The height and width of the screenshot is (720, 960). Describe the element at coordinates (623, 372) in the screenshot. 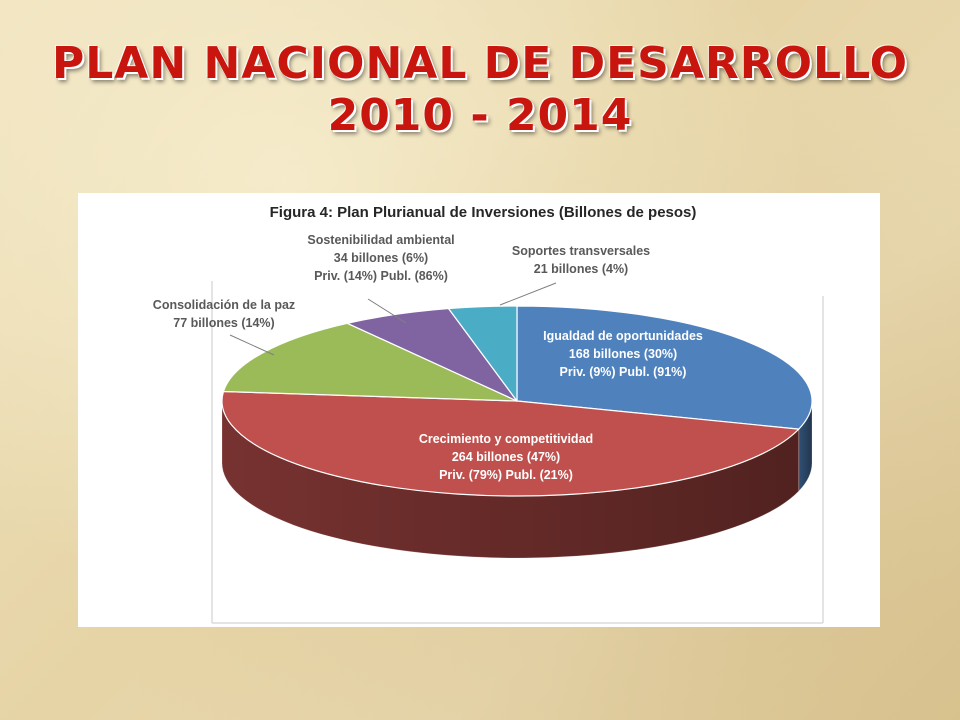

I see `data-label-igualdad-de-oportunidades-line3: Priv. (9%) Publ. (91%)` at that location.